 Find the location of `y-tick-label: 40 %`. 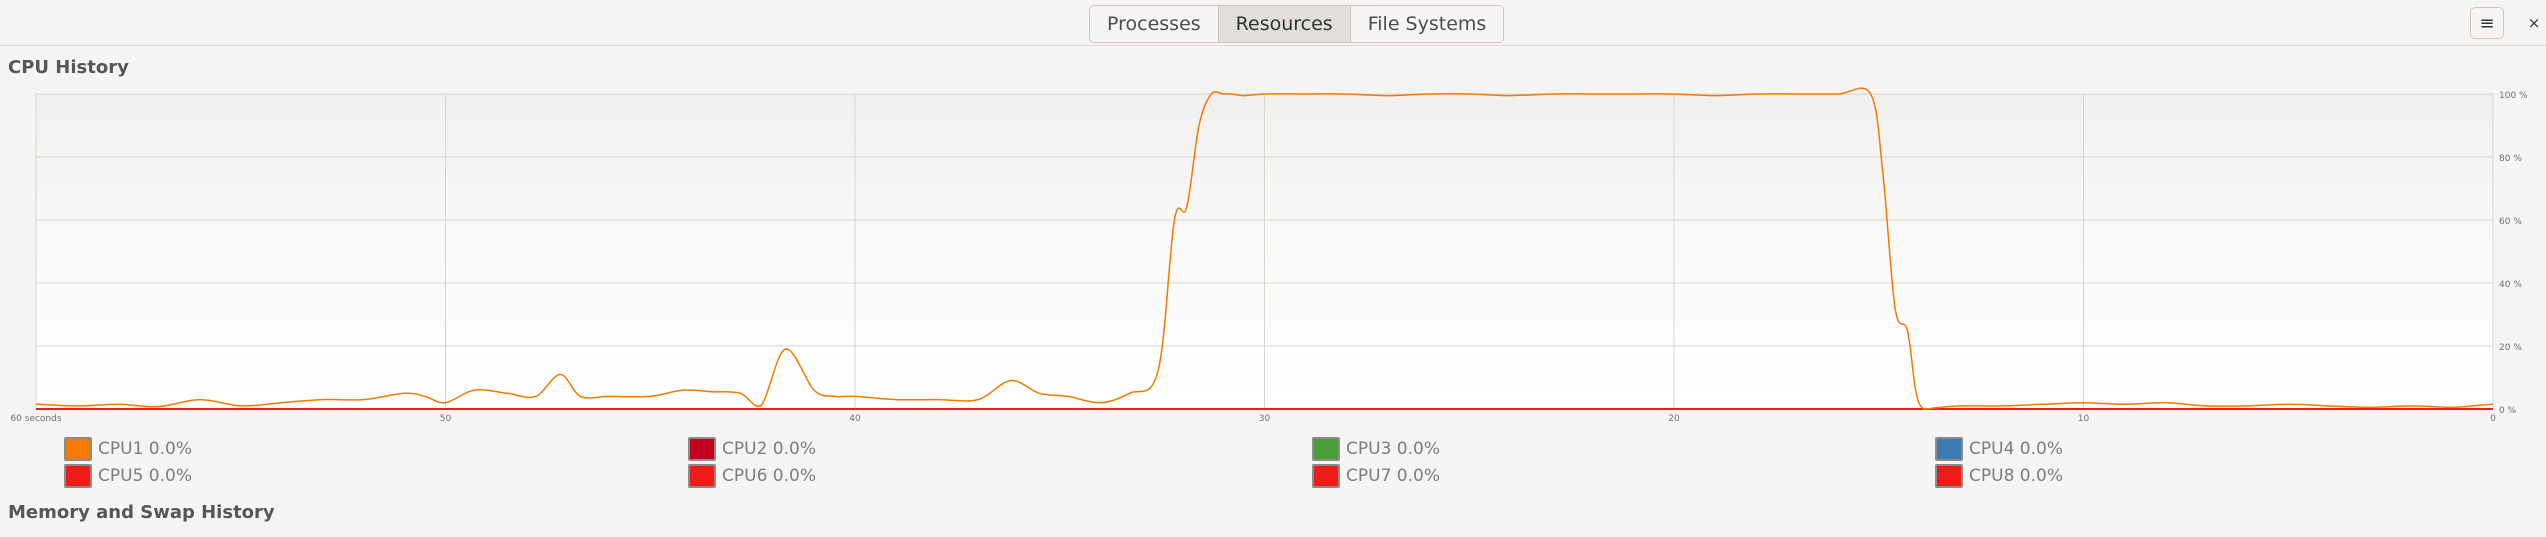

y-tick-label: 40 % is located at coordinates (2510, 285).